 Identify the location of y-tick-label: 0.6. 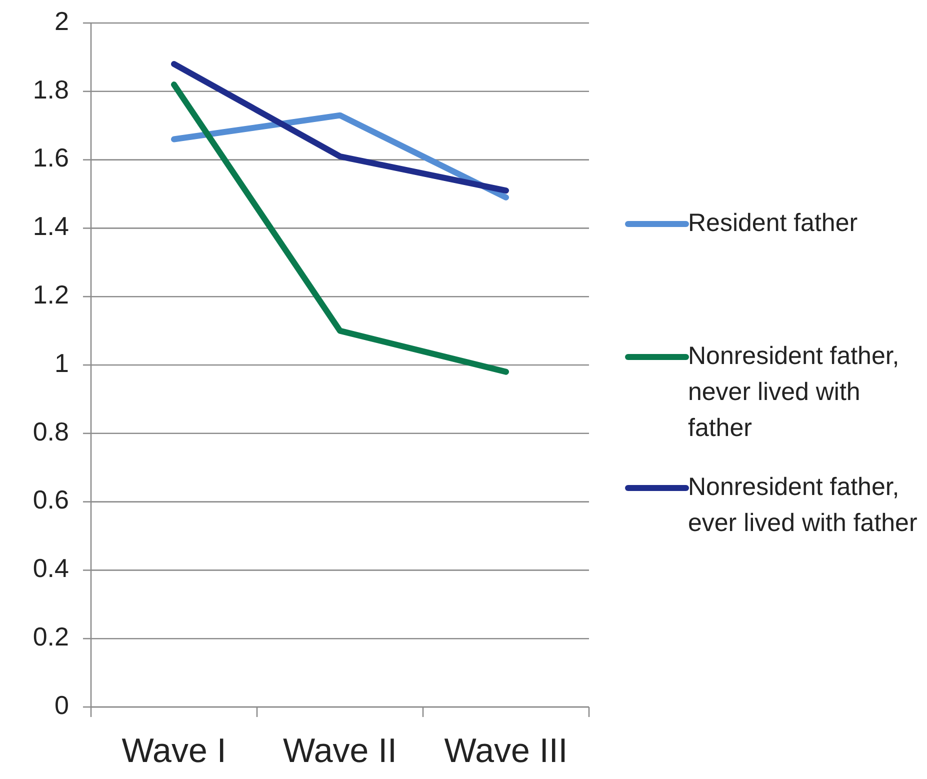
(50, 499).